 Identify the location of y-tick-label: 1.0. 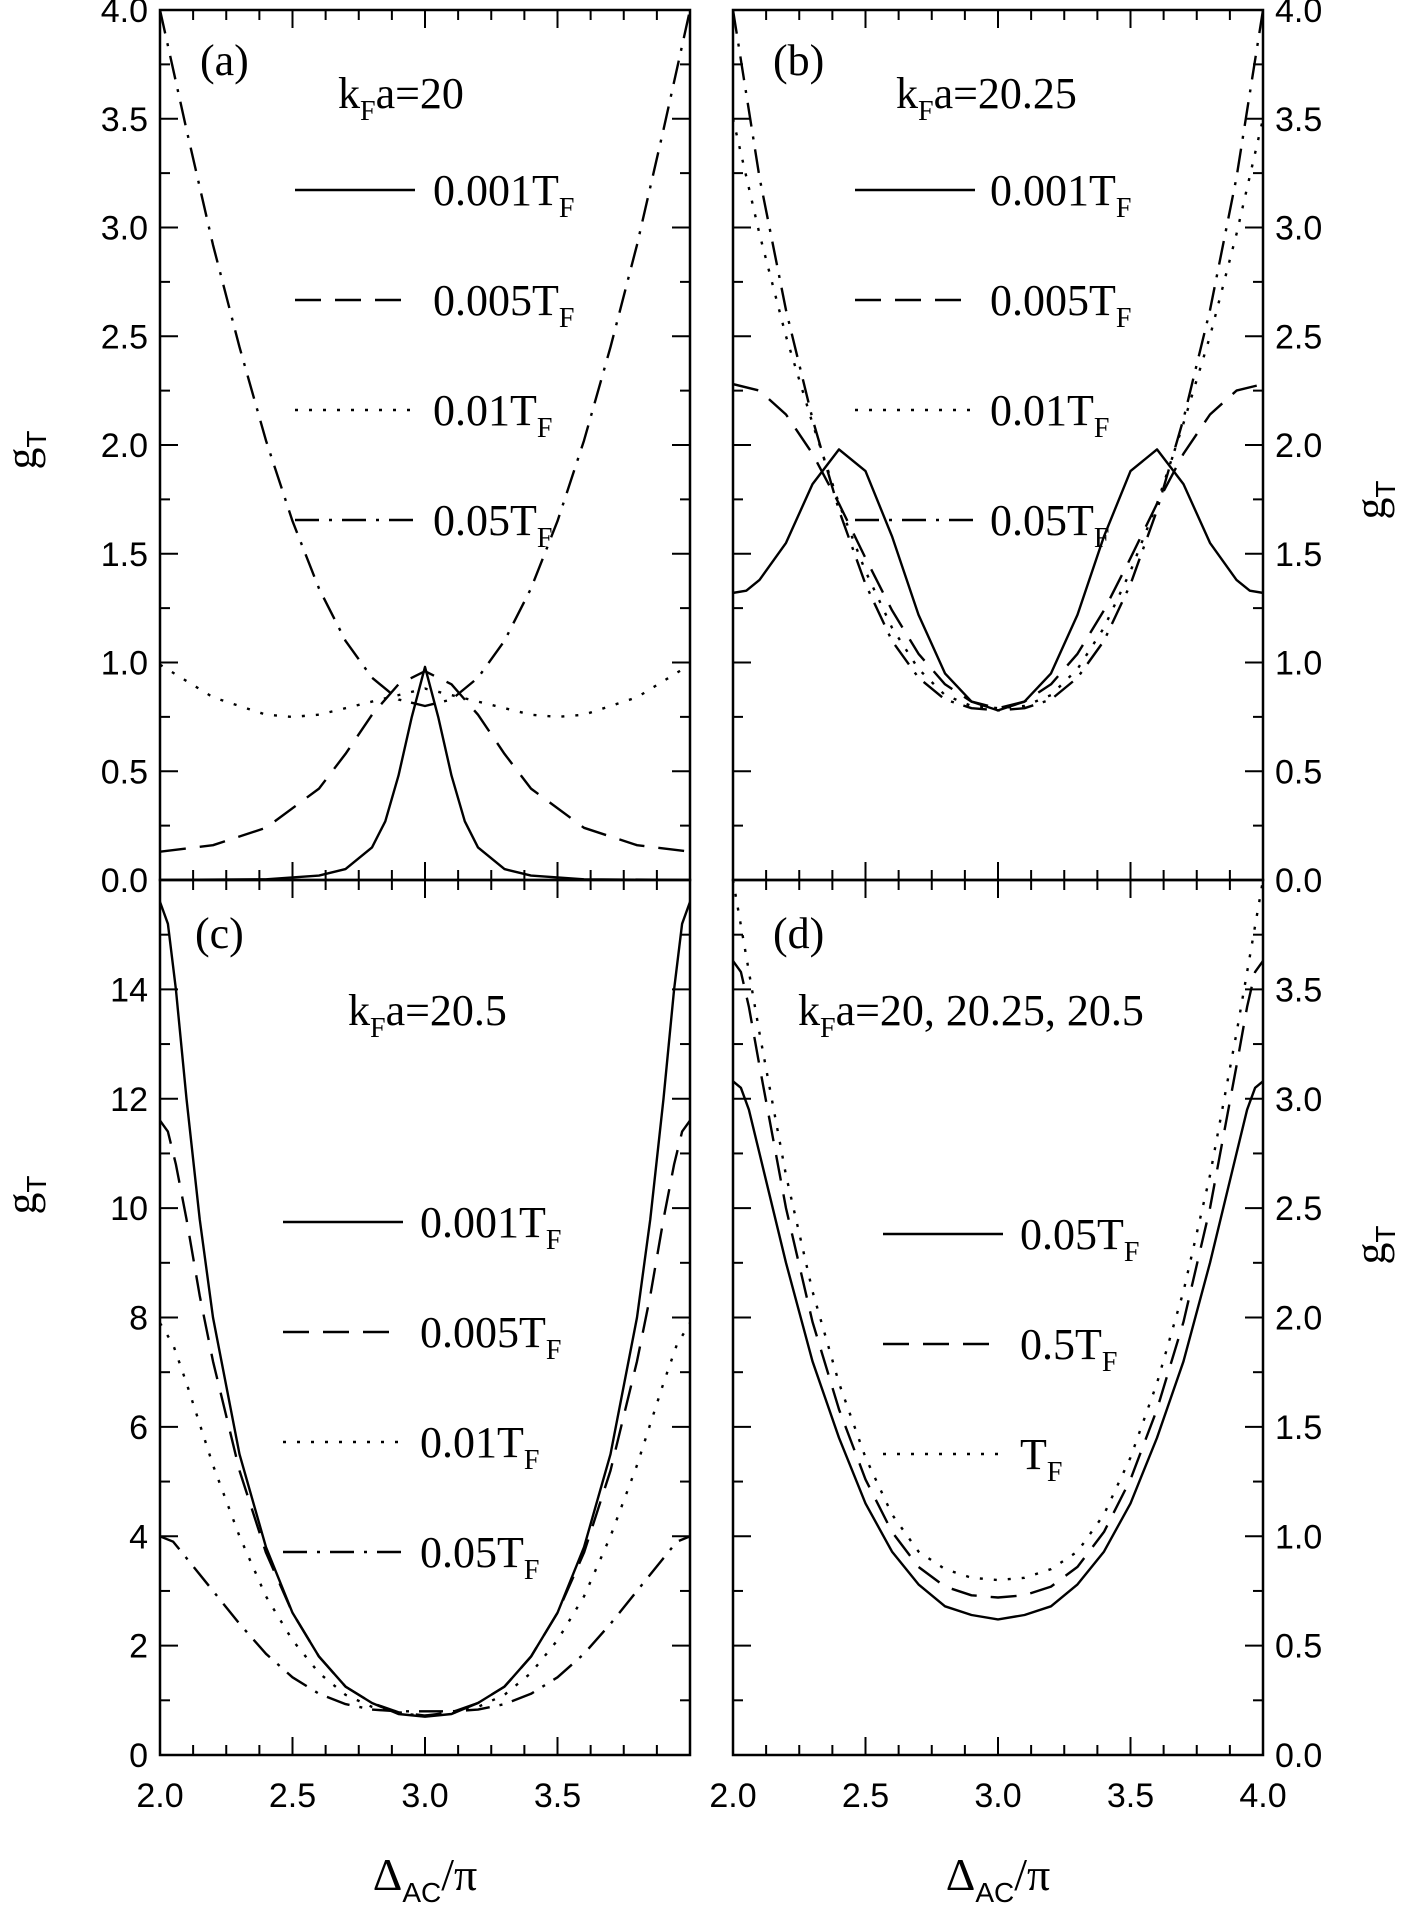
(1298, 1537).